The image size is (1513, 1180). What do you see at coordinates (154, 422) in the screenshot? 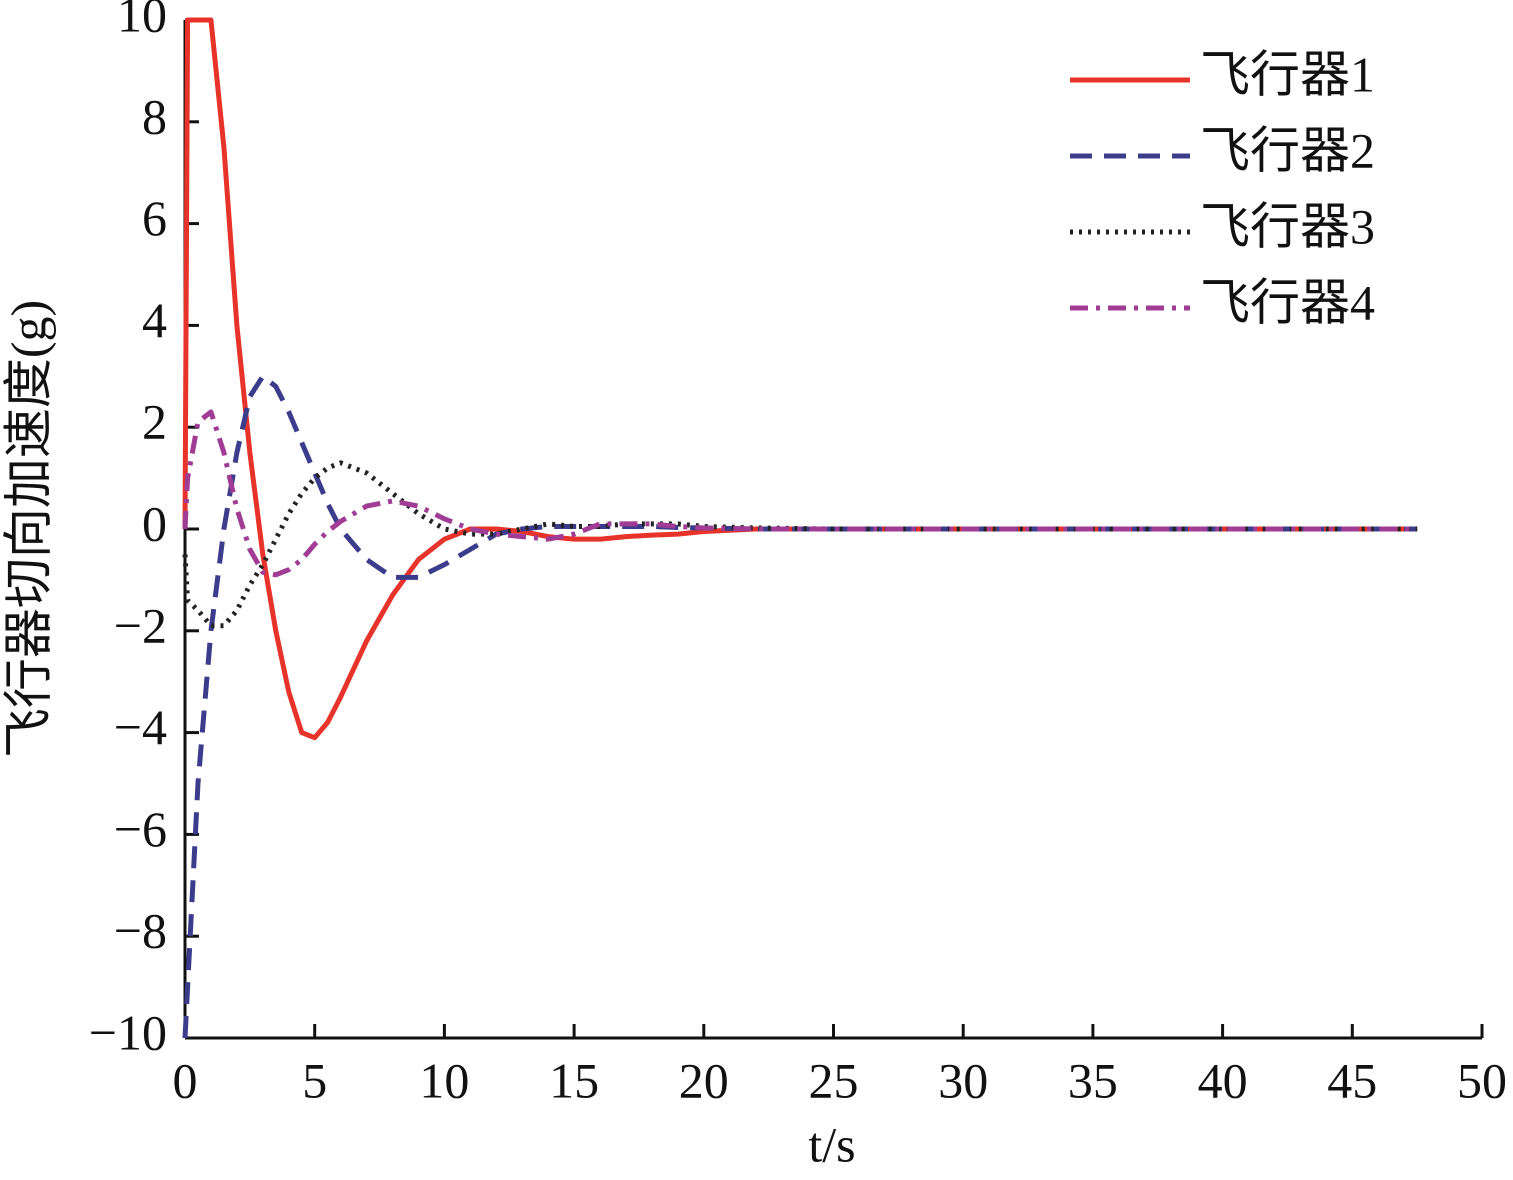
I see `y-tick-label: 2` at bounding box center [154, 422].